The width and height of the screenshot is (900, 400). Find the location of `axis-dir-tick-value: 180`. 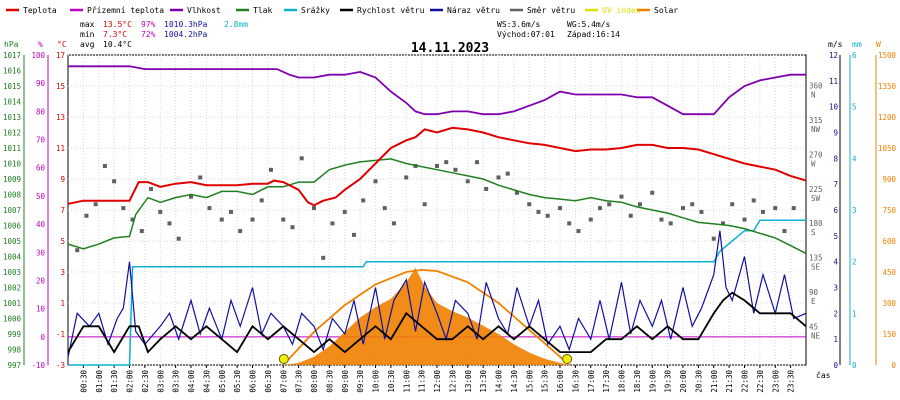

axis-dir-tick-value: 180 is located at coordinates (816, 223).